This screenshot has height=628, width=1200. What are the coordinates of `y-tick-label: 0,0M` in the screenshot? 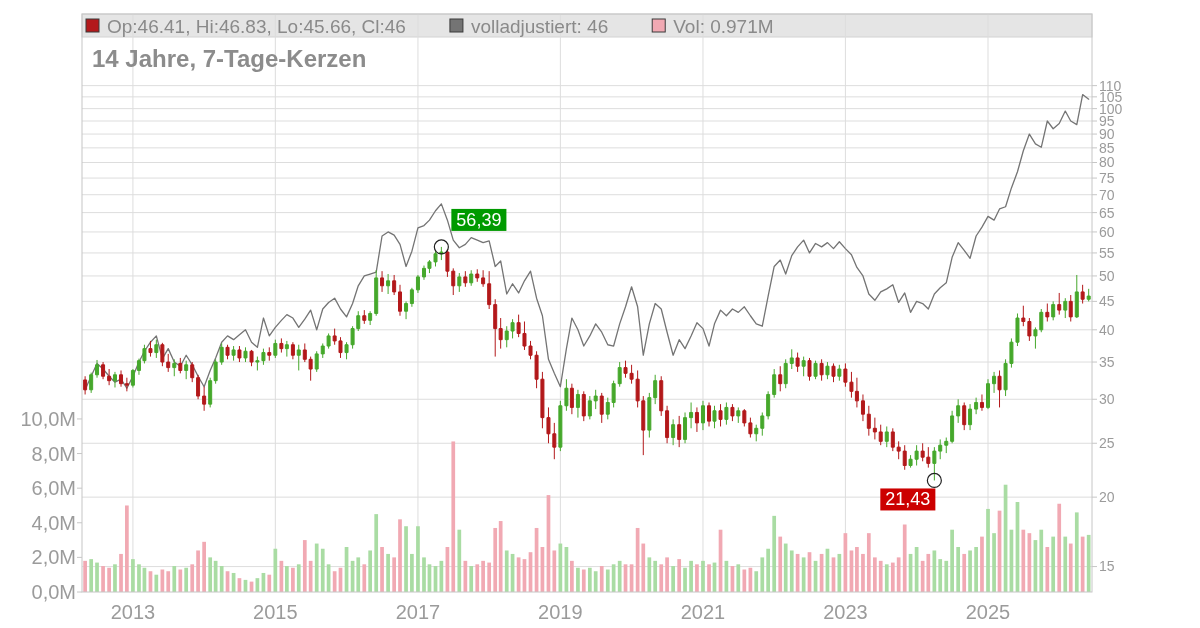 It's located at (53, 592).